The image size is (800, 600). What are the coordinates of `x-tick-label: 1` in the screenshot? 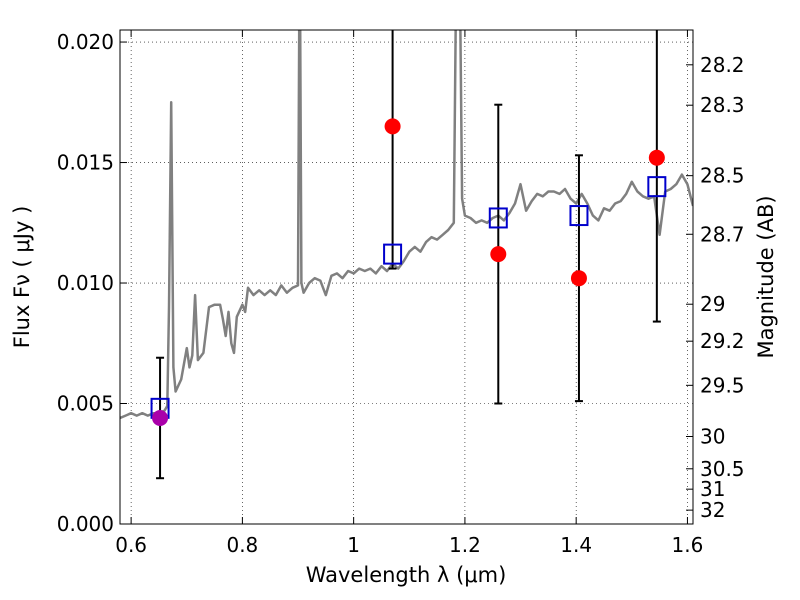 It's located at (353, 545).